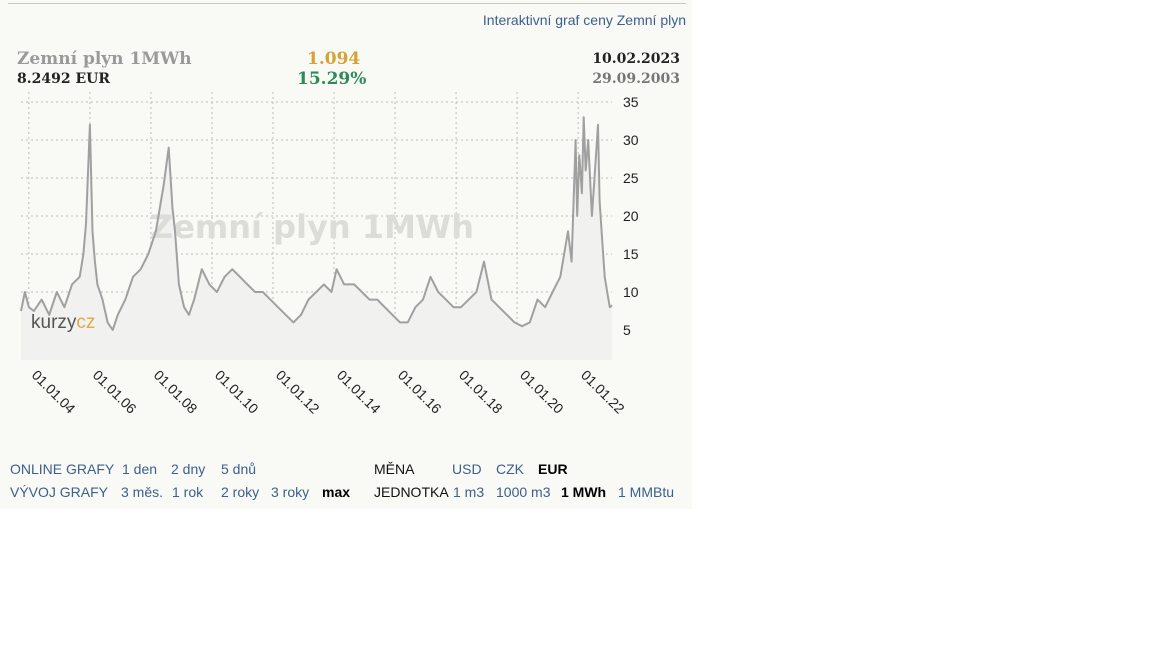  I want to click on logo-text-cz: cz, so click(85, 322).